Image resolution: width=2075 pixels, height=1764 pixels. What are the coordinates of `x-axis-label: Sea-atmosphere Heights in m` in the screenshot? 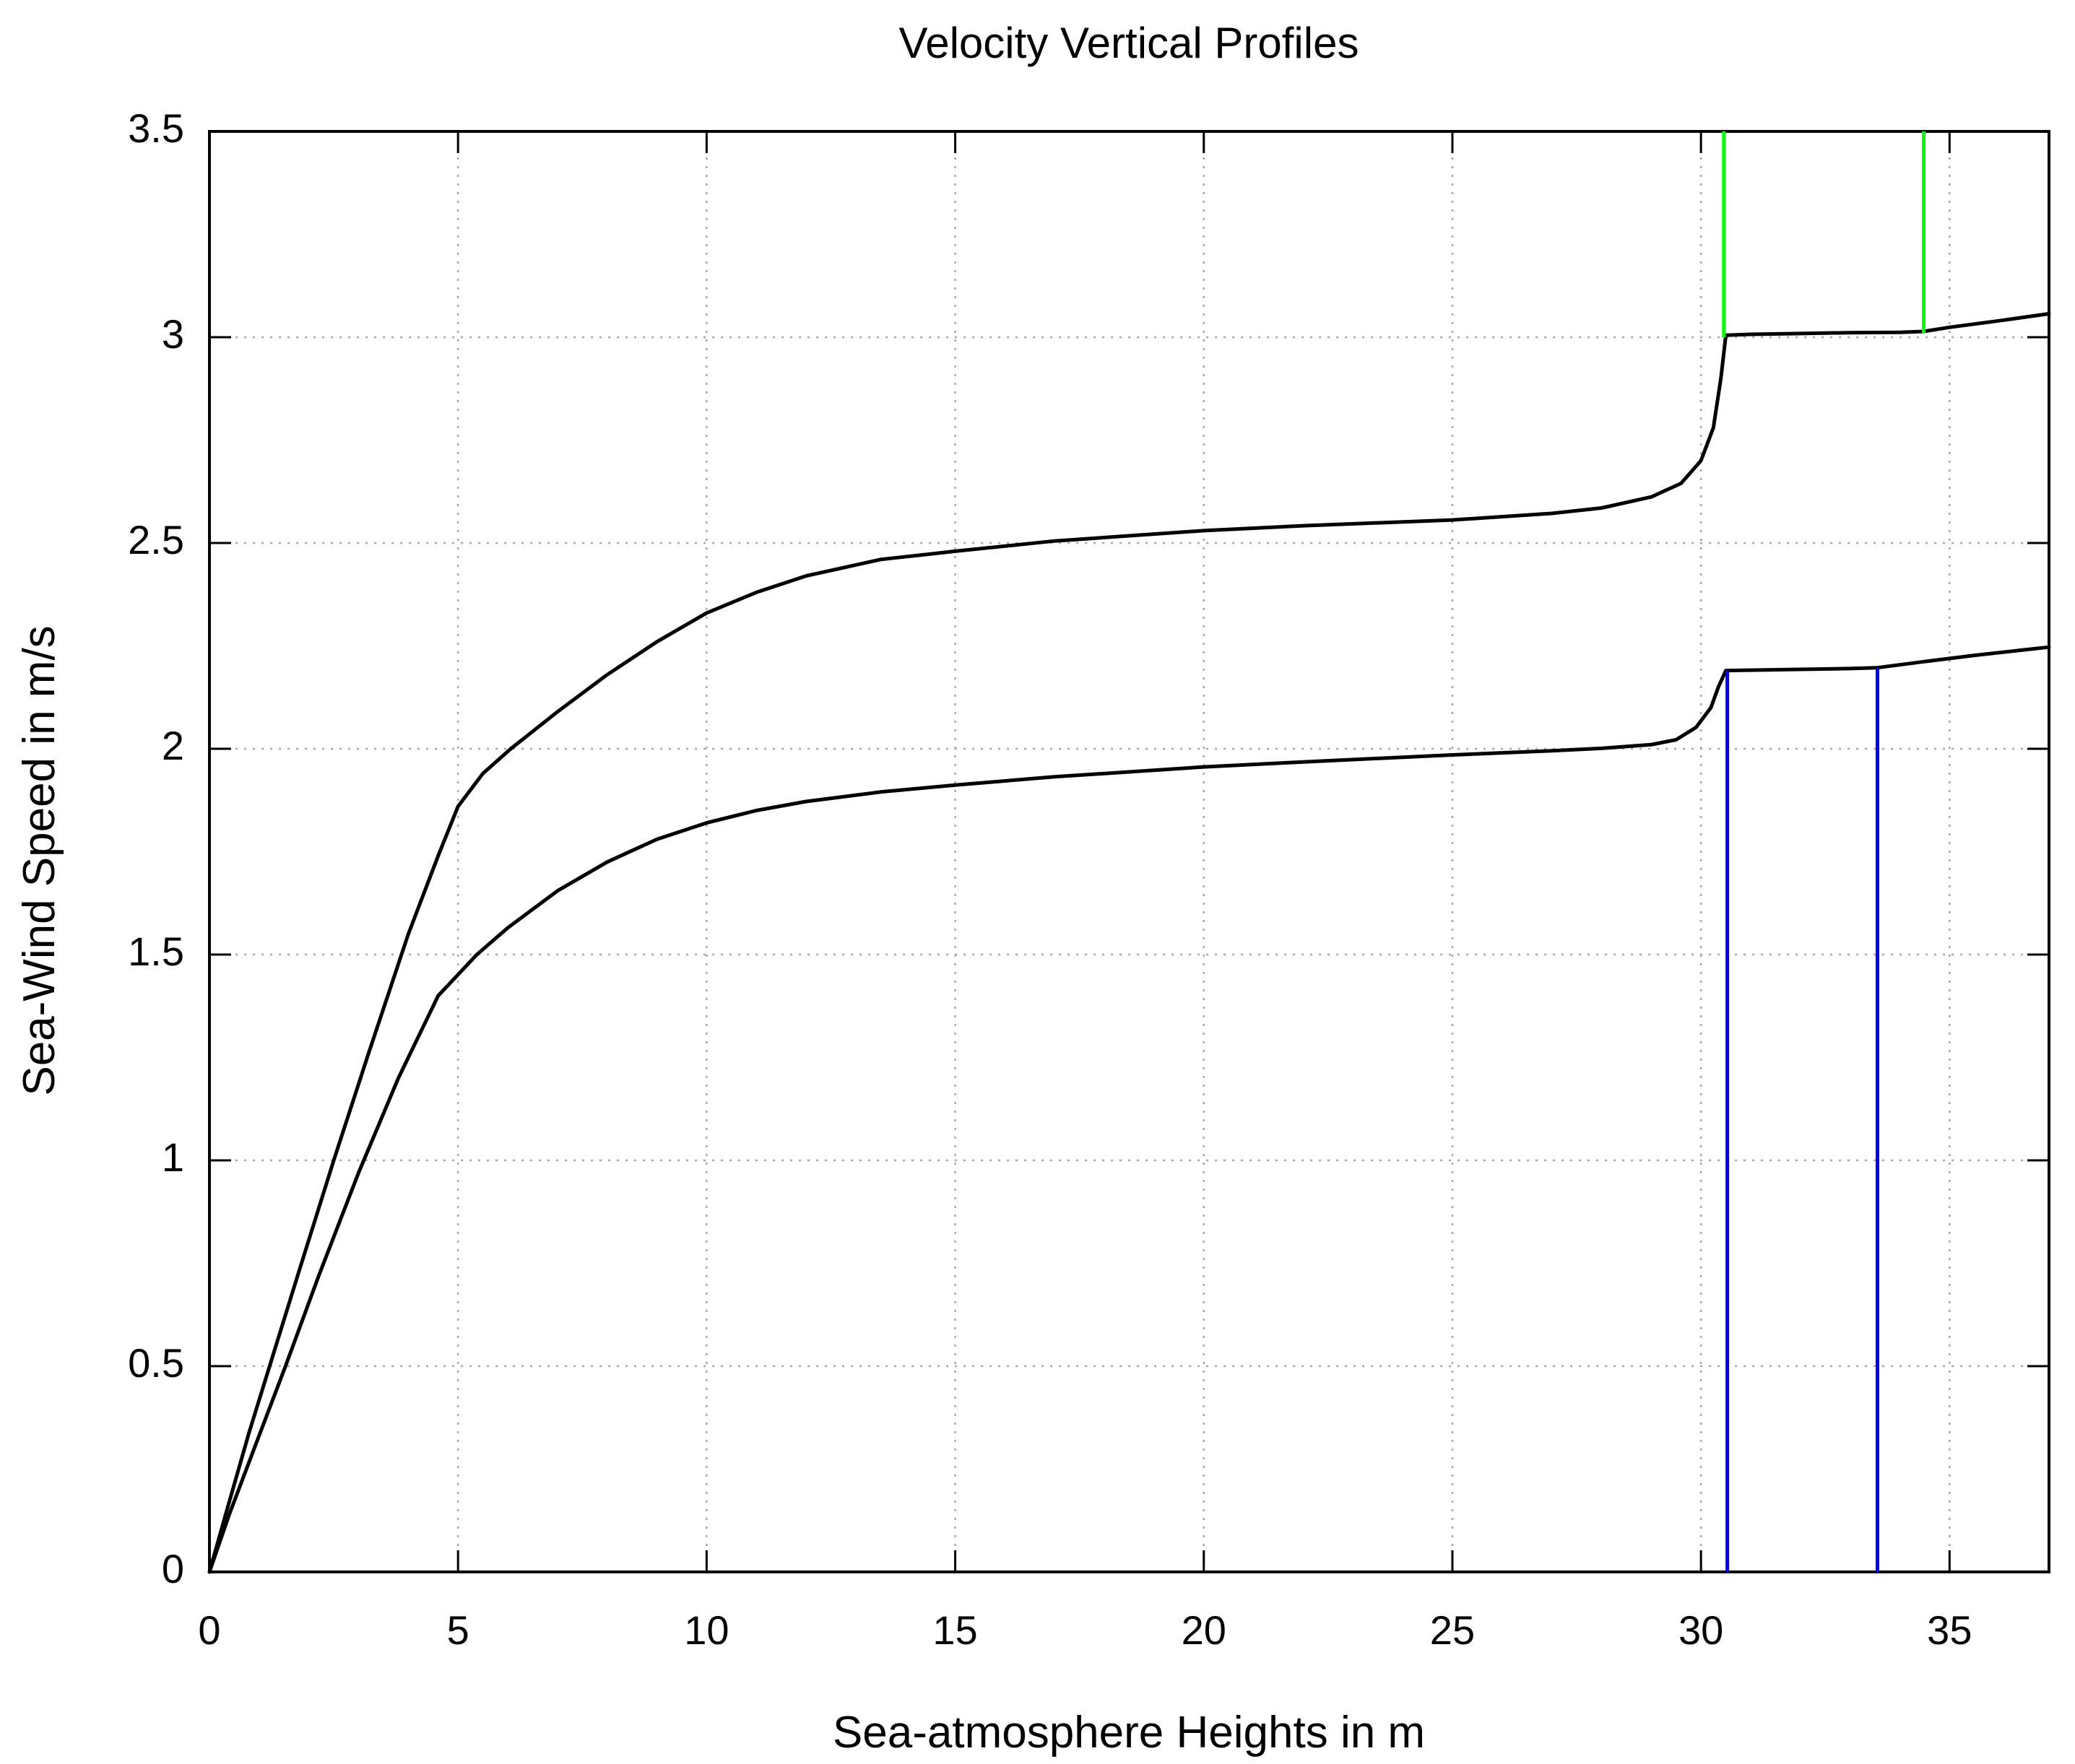 It's located at (1129, 1733).